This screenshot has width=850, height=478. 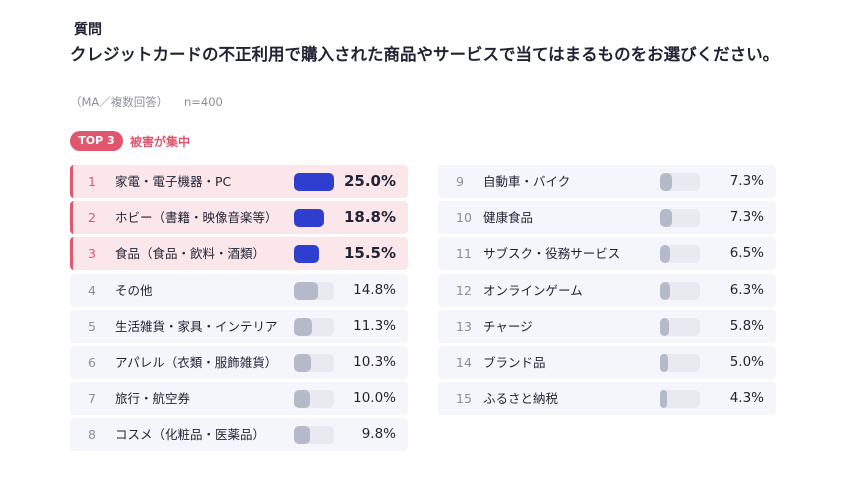 I want to click on percent-value: 6.5%, so click(x=746, y=253).